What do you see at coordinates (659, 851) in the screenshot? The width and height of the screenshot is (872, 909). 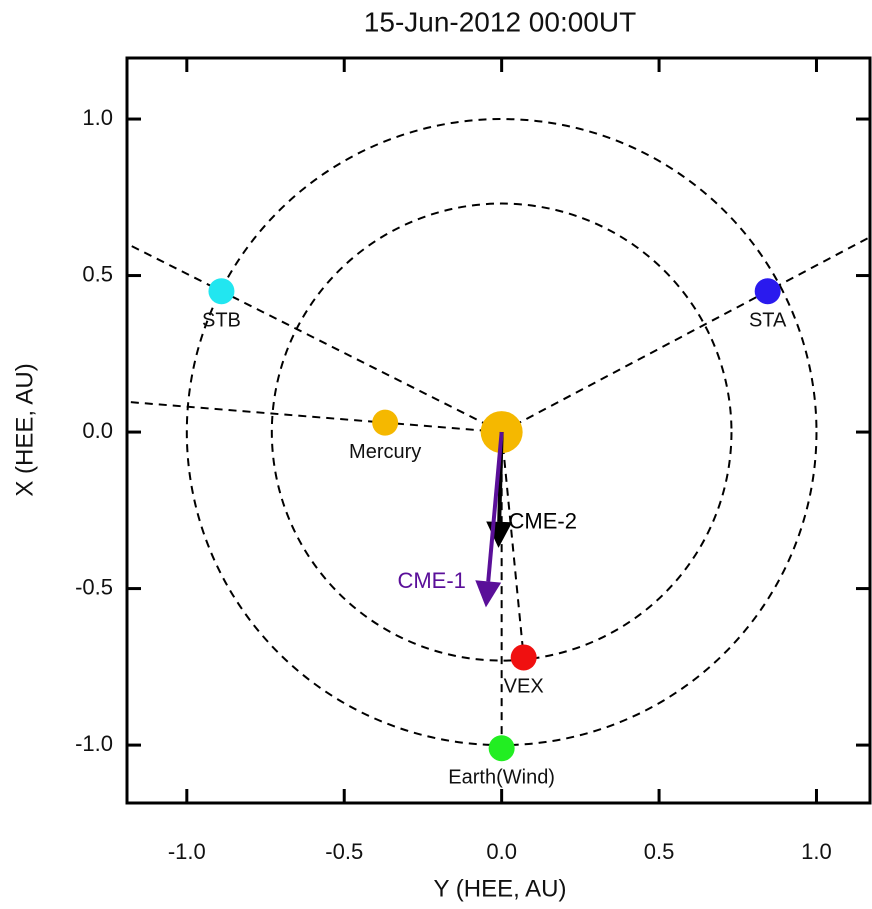 I see `x-tick-label: 0.5` at bounding box center [659, 851].